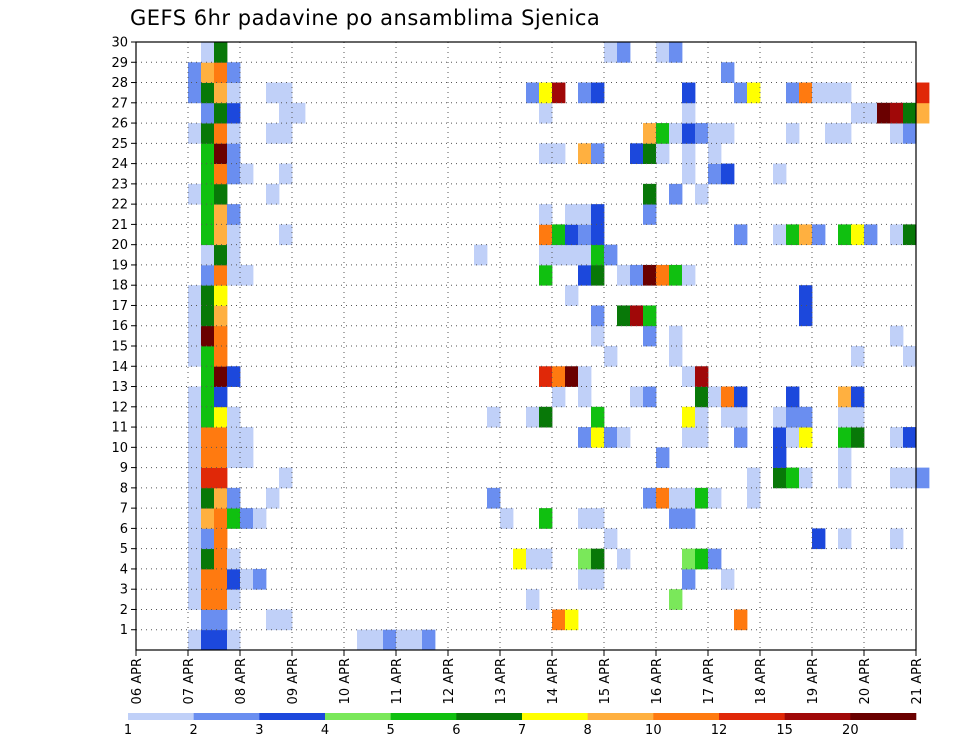 This screenshot has width=960, height=742. I want to click on colorbar-label: 8, so click(588, 730).